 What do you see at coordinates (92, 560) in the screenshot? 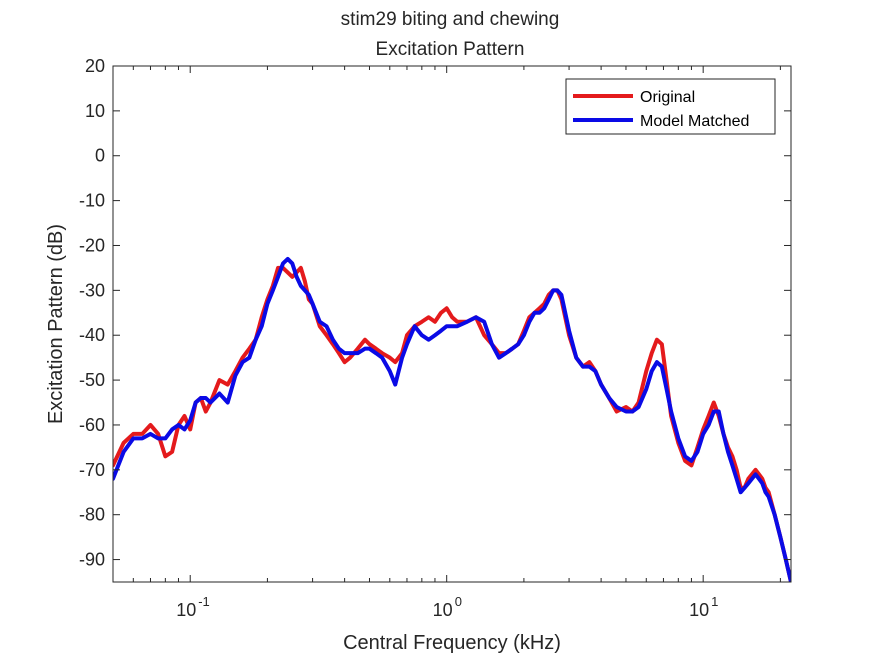
I see `y-tick-label: -90` at bounding box center [92, 560].